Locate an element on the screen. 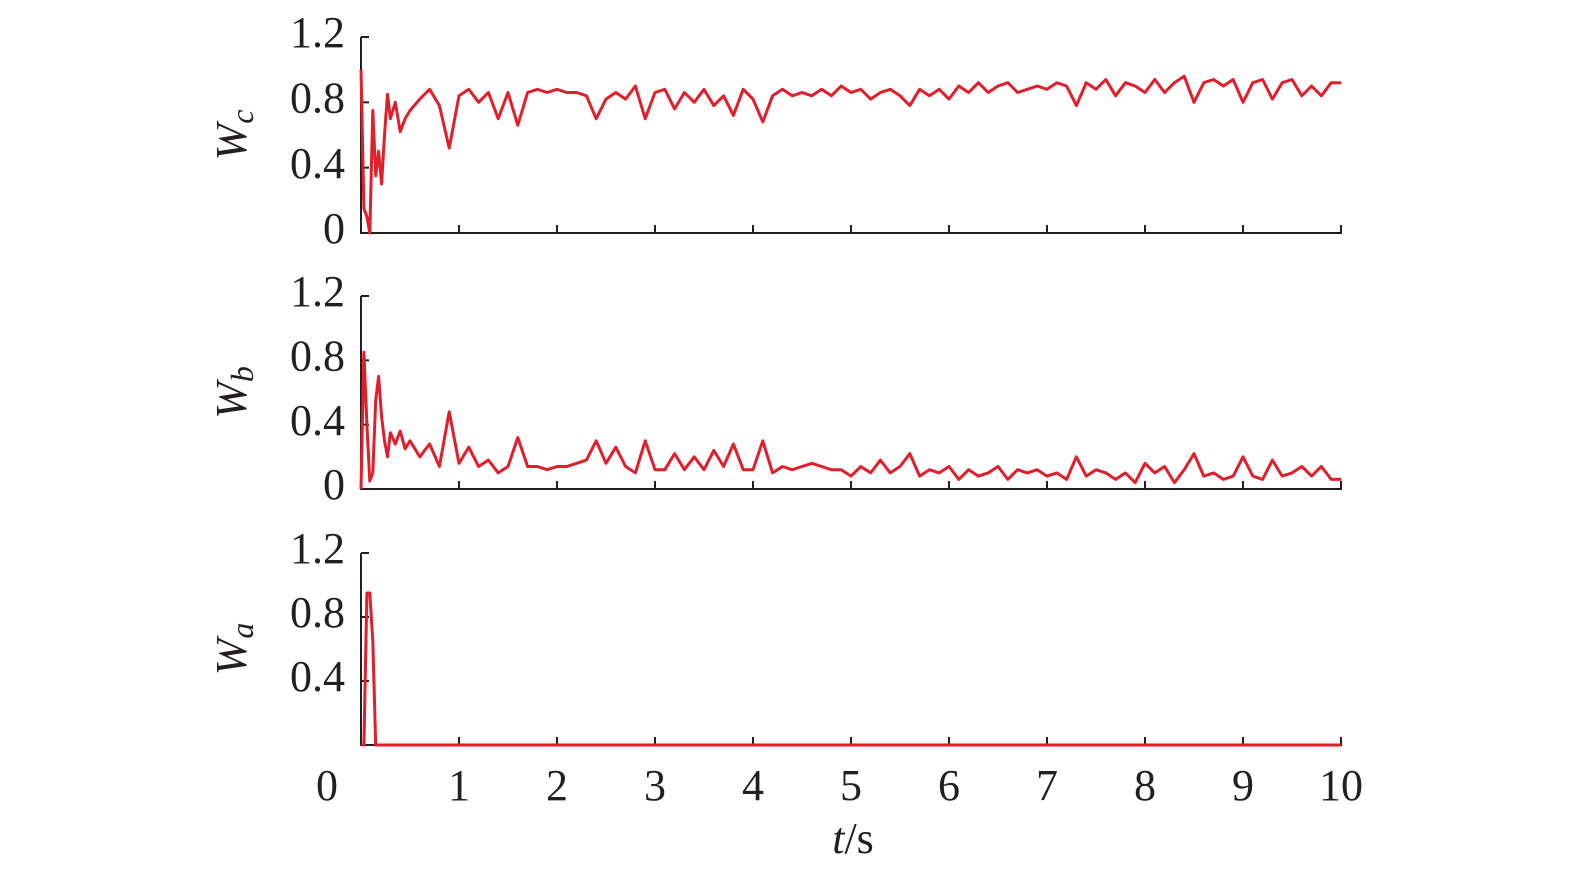  y-label-subscript: c is located at coordinates (242, 117).